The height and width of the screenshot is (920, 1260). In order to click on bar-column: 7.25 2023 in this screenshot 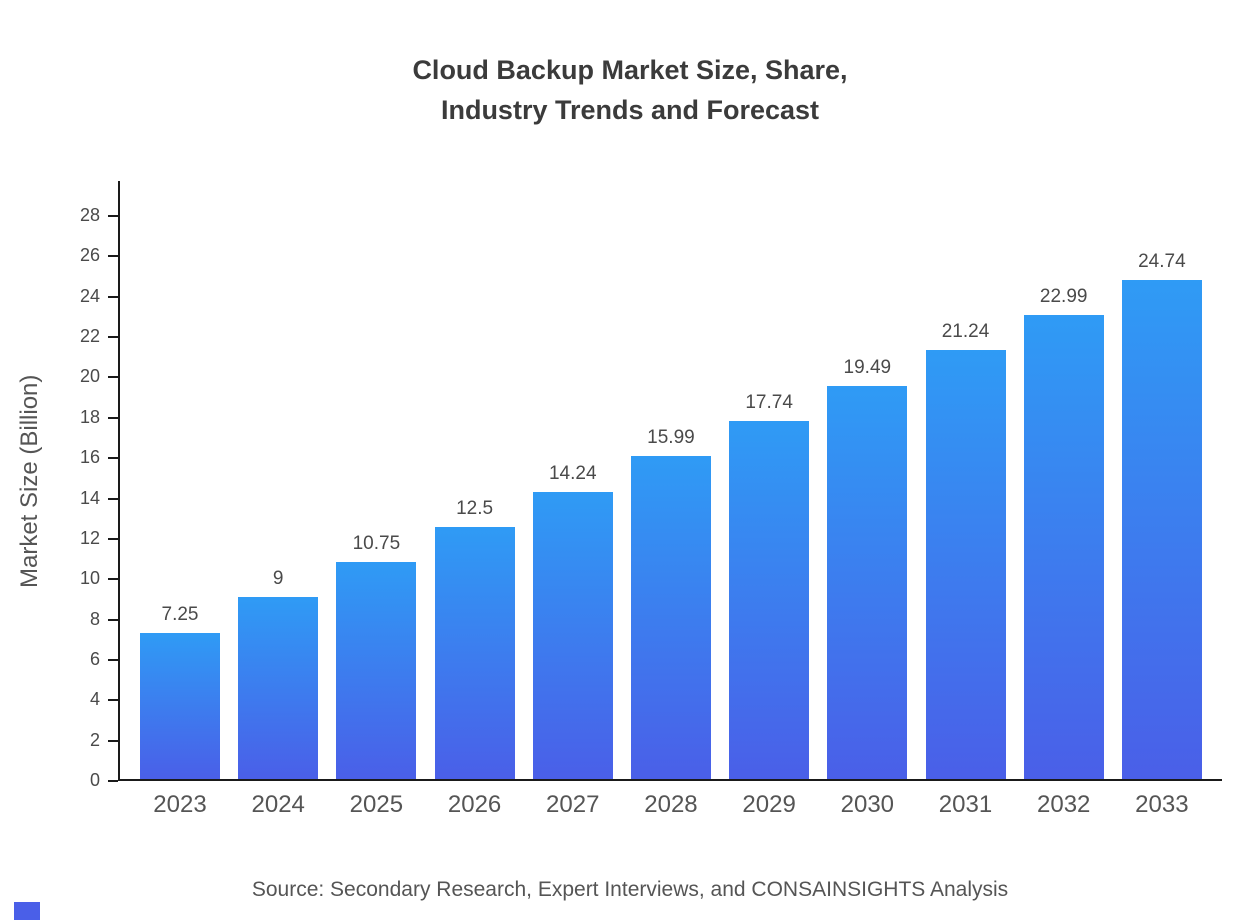, I will do `click(180, 710)`.